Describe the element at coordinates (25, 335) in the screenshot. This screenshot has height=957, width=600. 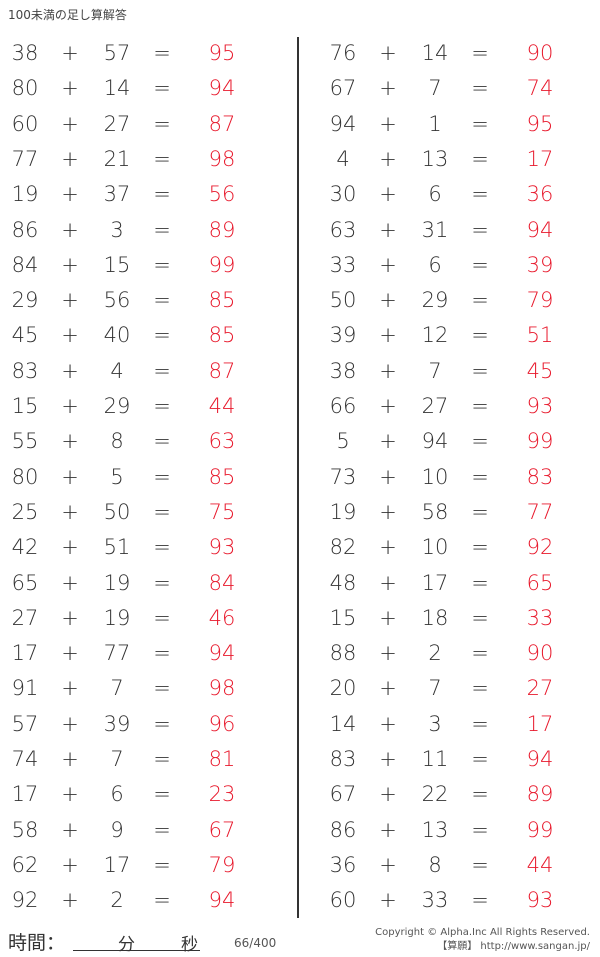
I see `operand-a: 45` at that location.